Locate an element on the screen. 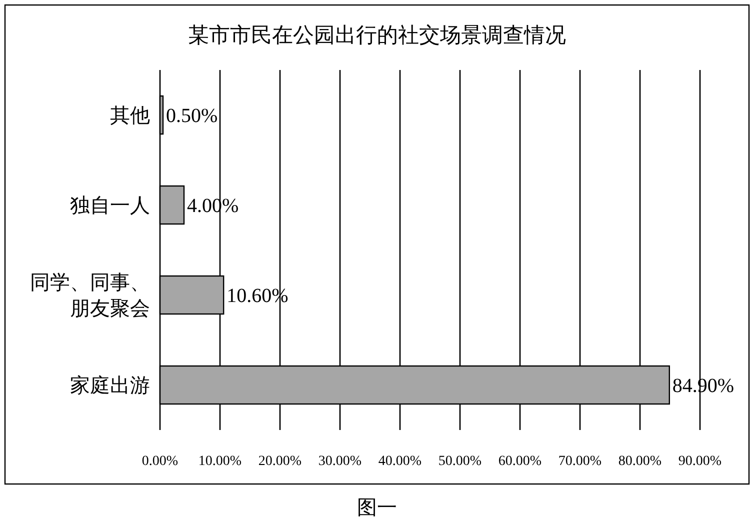 This screenshot has height=524, width=754. chart-title: 某市市民在公园出行的社交场景调查情况 is located at coordinates (377, 35).